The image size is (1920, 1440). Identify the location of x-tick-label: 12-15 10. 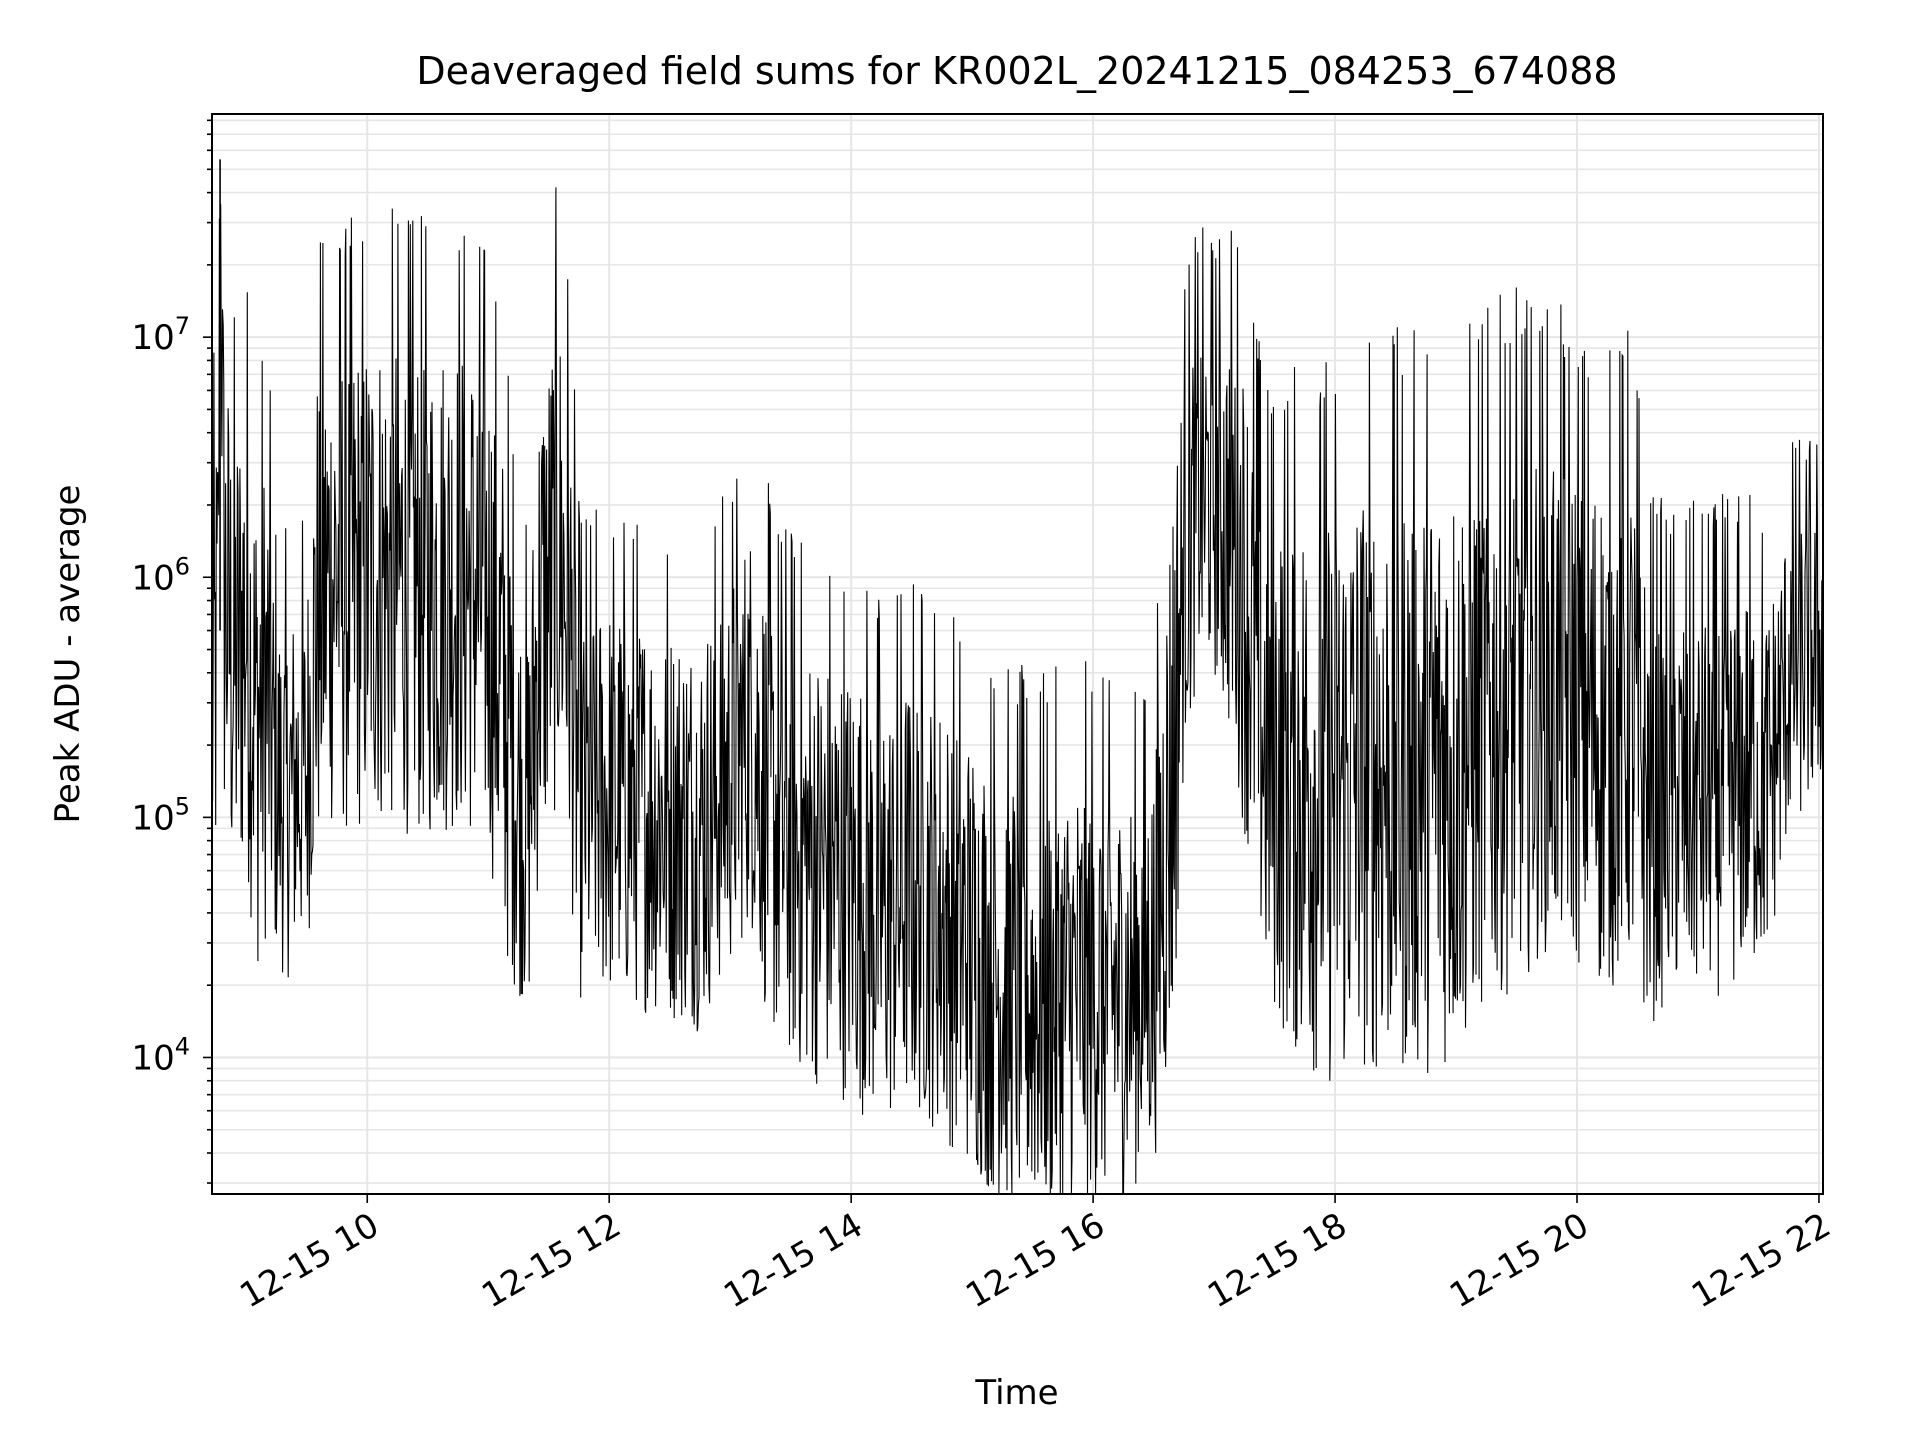
(309, 1260).